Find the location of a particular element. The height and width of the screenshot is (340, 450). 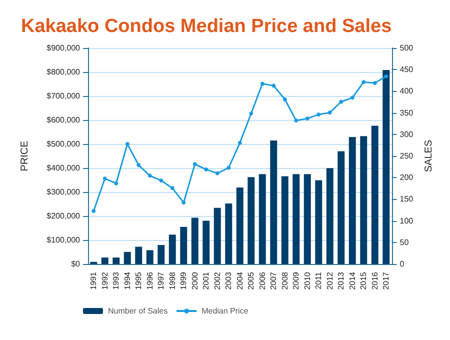

x-tick-label: 2008 is located at coordinates (285, 280).